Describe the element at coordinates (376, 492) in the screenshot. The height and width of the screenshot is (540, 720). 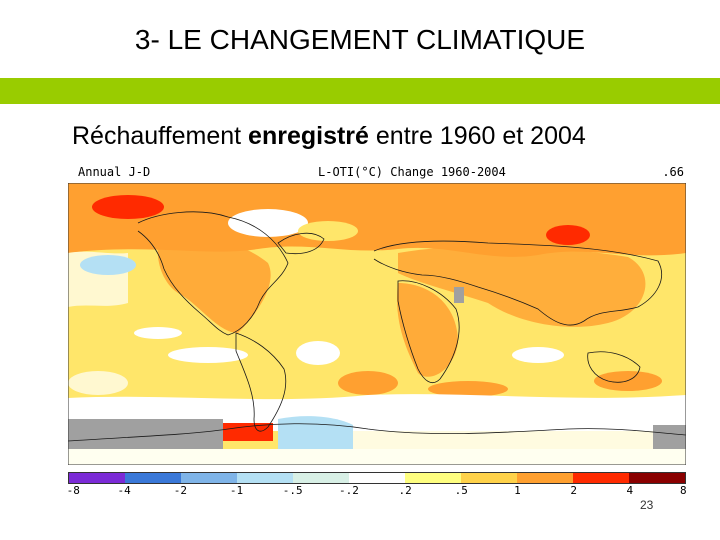
I see `color-scale-labels: -8 -4 -2 -1 -.5 -.2 .2 .5 1 2 4 8` at that location.